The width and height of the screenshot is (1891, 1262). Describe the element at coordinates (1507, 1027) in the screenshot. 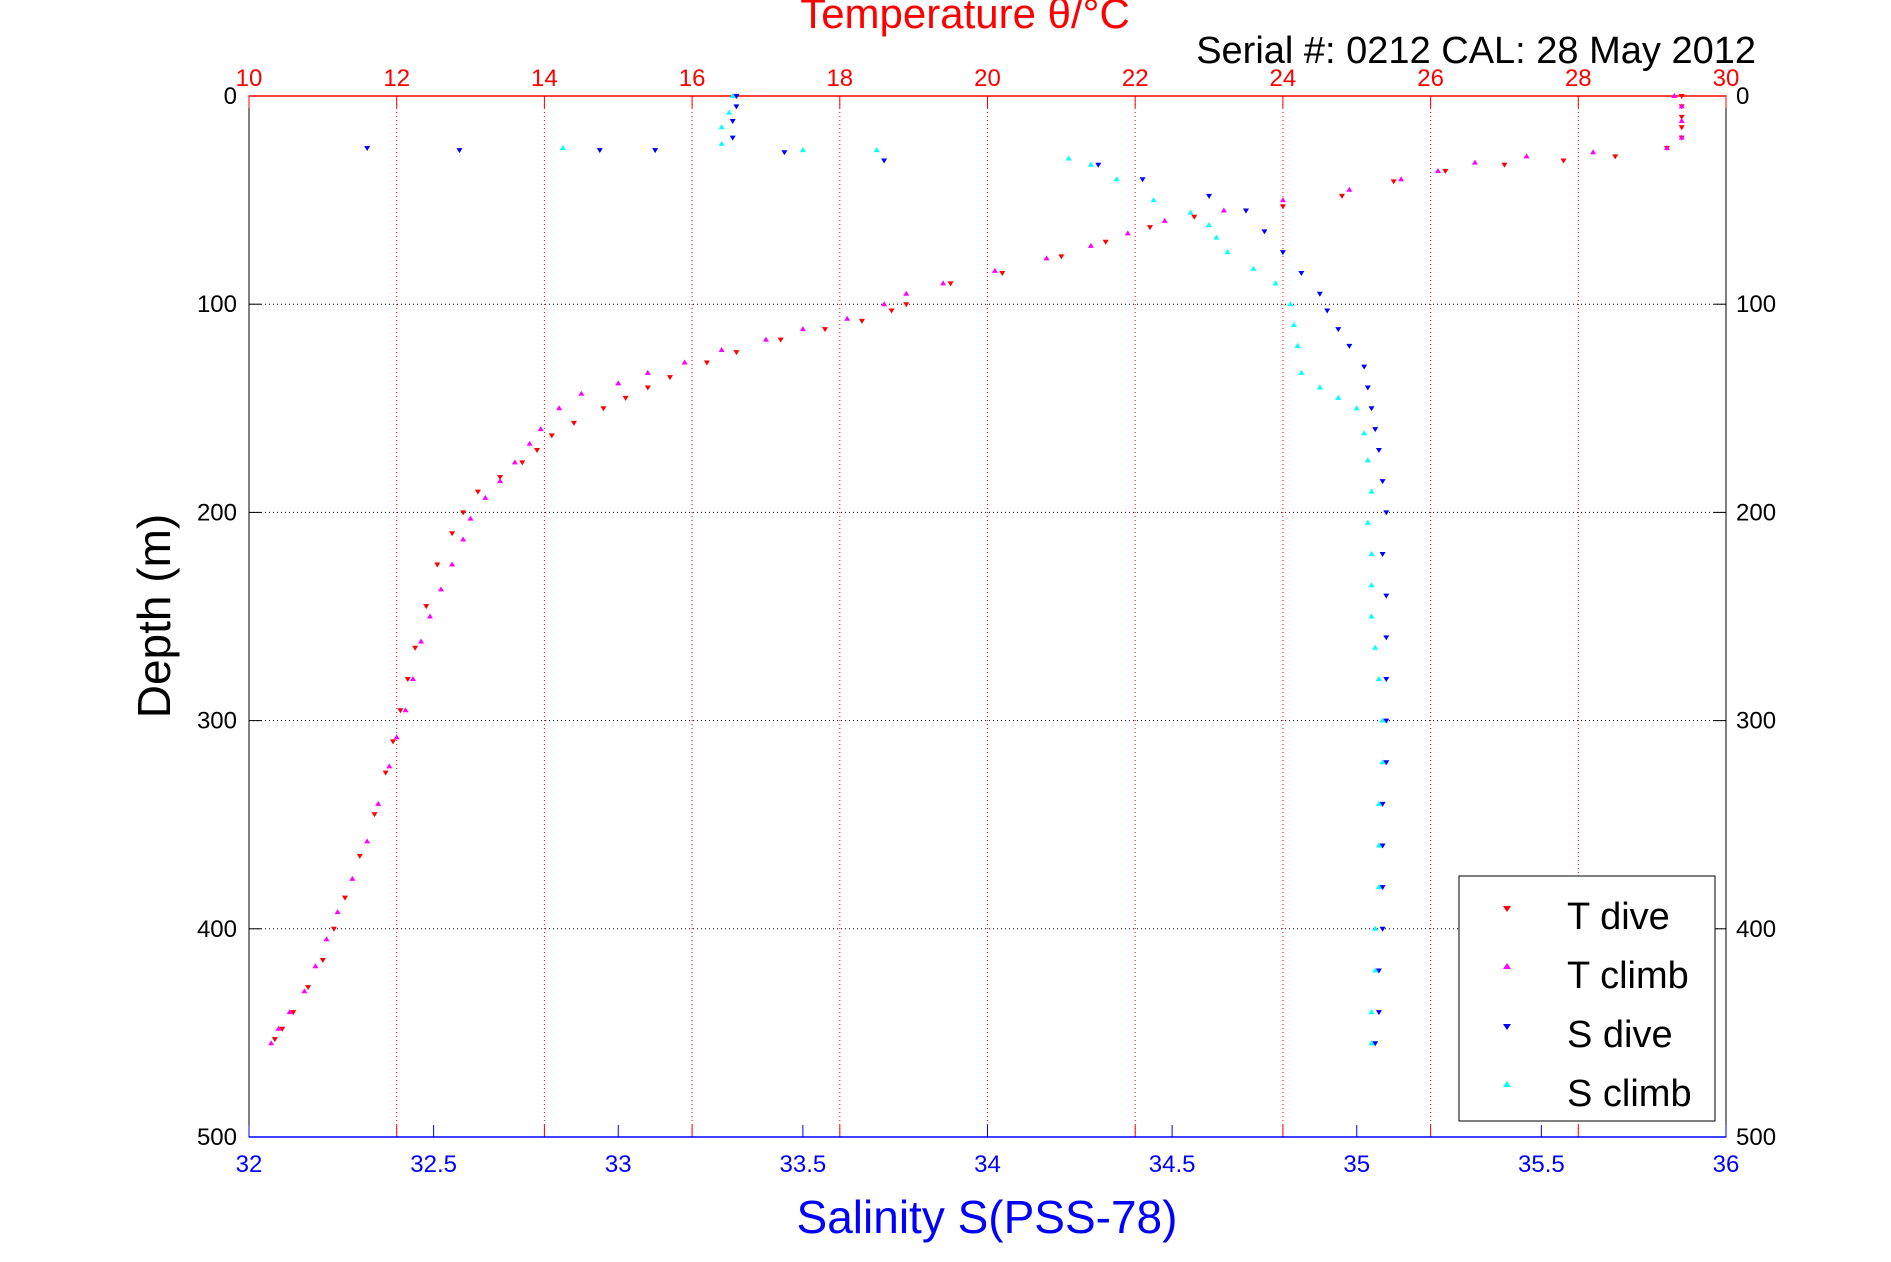

I see `legend-marker-s-dive` at that location.